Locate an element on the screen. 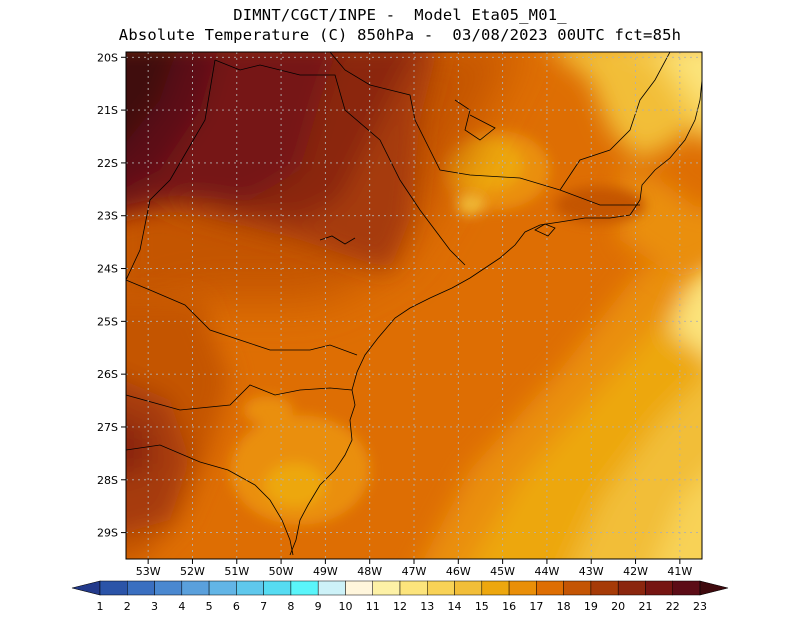 The width and height of the screenshot is (800, 618). lat-tick-label: 20S is located at coordinates (107, 57).